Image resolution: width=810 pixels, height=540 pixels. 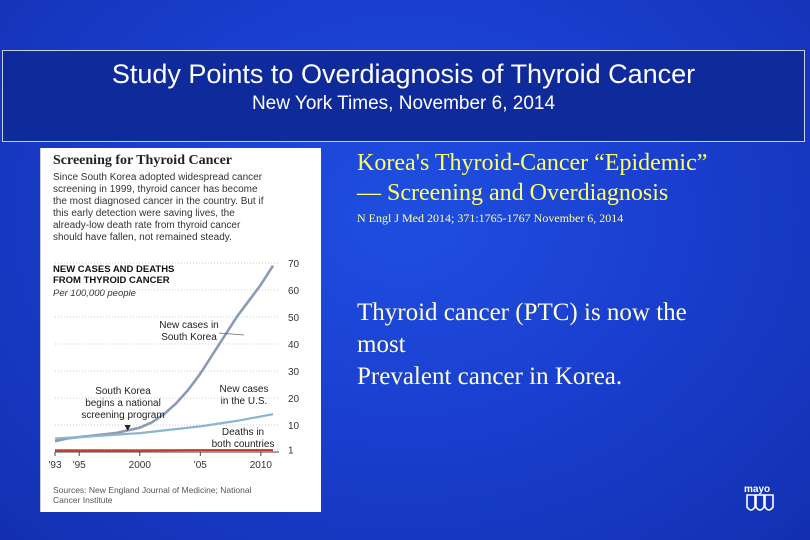 What do you see at coordinates (200, 465) in the screenshot?
I see `x-tick-label: '05` at bounding box center [200, 465].